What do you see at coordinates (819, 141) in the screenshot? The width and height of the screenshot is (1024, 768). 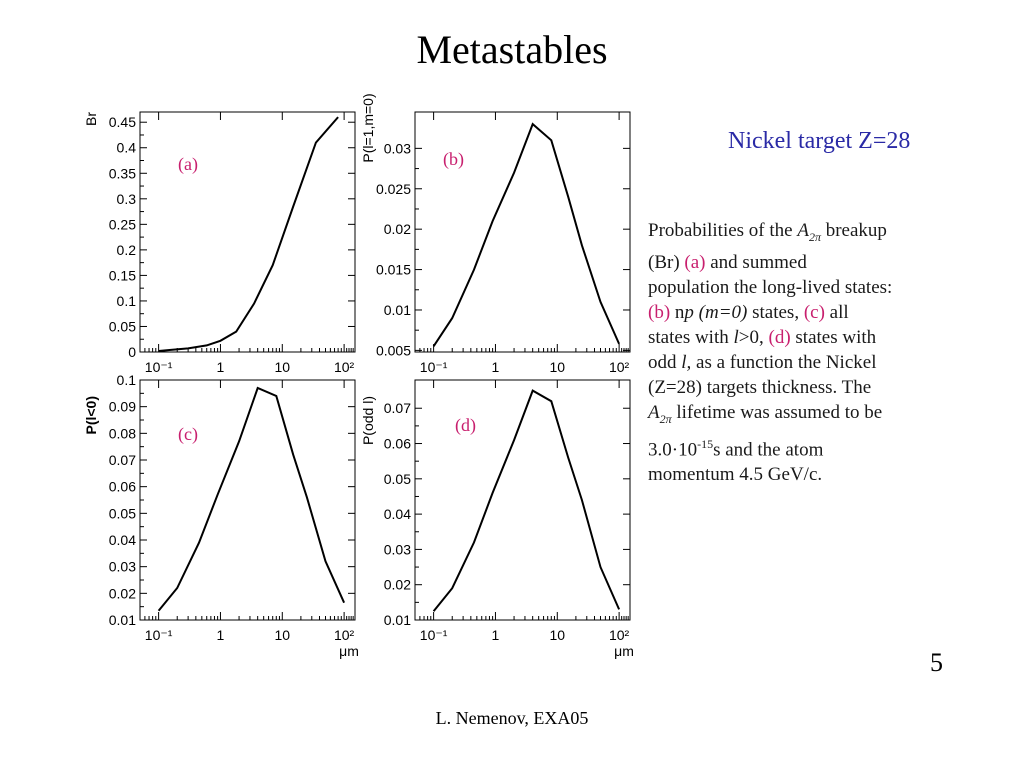 I see `target-heading: Nickel target Z=28` at bounding box center [819, 141].